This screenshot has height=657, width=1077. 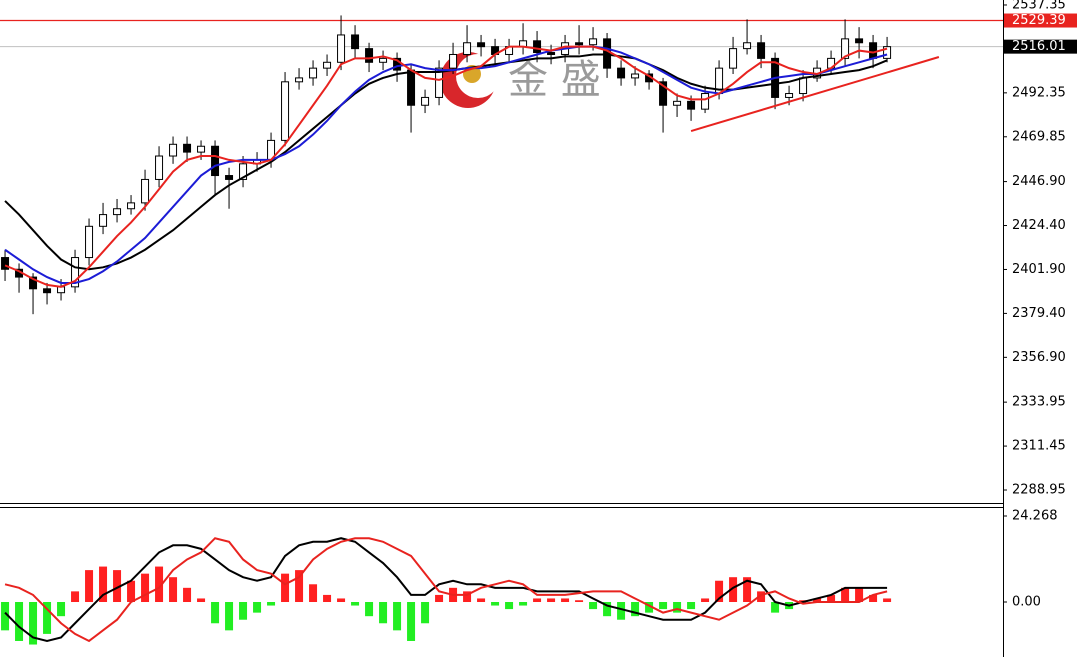 What do you see at coordinates (1039, 225) in the screenshot?
I see `y-tick-label: 2424.40` at bounding box center [1039, 225].